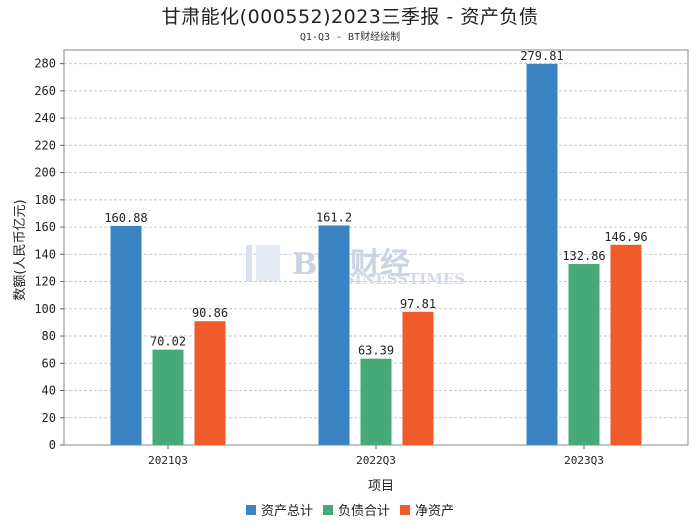 The width and height of the screenshot is (700, 524). Describe the element at coordinates (210, 383) in the screenshot. I see `bar-2021Q3-净资产` at that location.